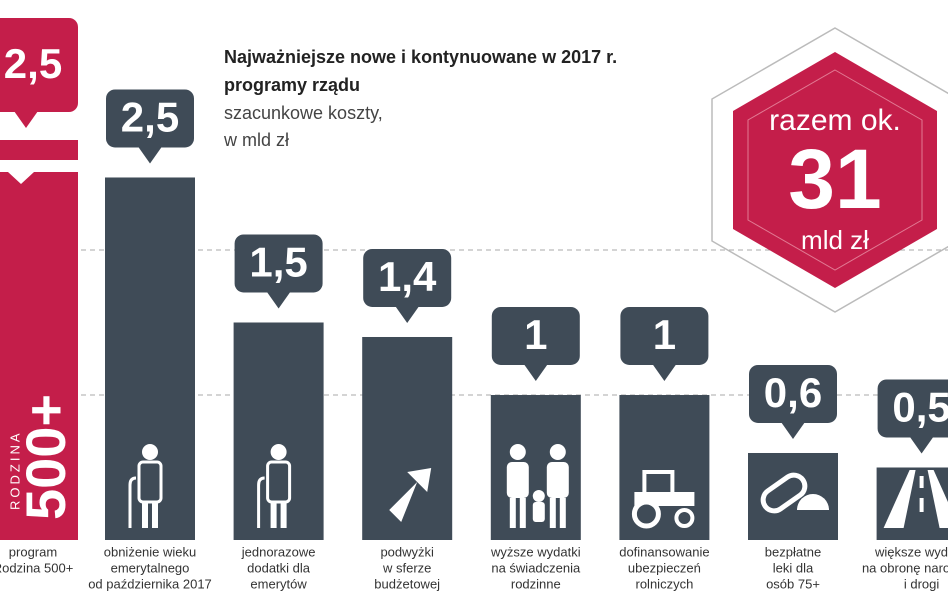 The width and height of the screenshot is (948, 593). I want to click on total-label: razem ok., so click(835, 120).